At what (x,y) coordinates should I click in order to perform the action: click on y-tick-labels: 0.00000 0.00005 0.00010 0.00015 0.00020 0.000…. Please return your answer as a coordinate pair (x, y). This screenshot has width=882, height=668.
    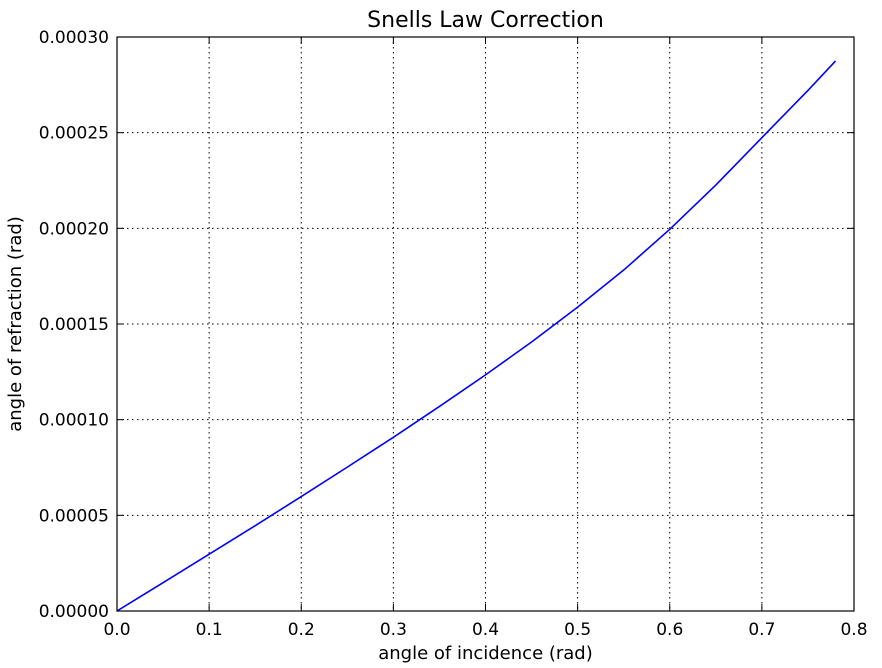
    Looking at the image, I should click on (74, 325).